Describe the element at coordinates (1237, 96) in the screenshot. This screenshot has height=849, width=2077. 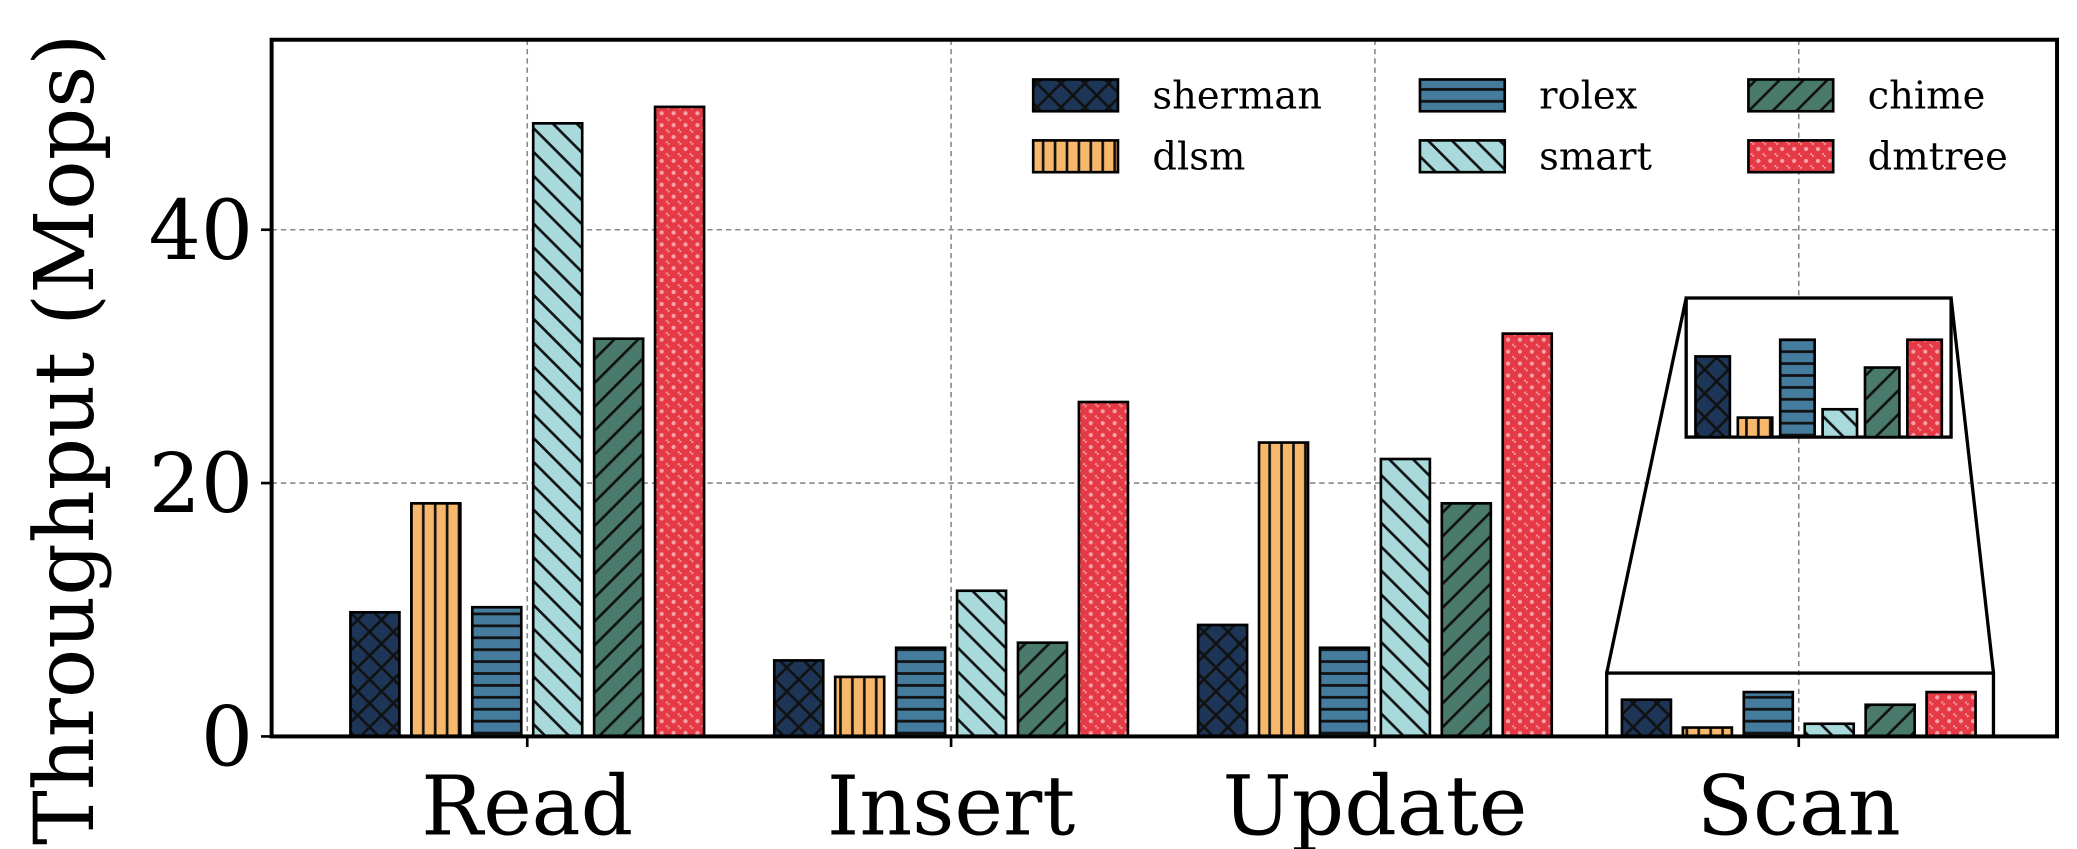
I see `legend-label: sherman` at that location.